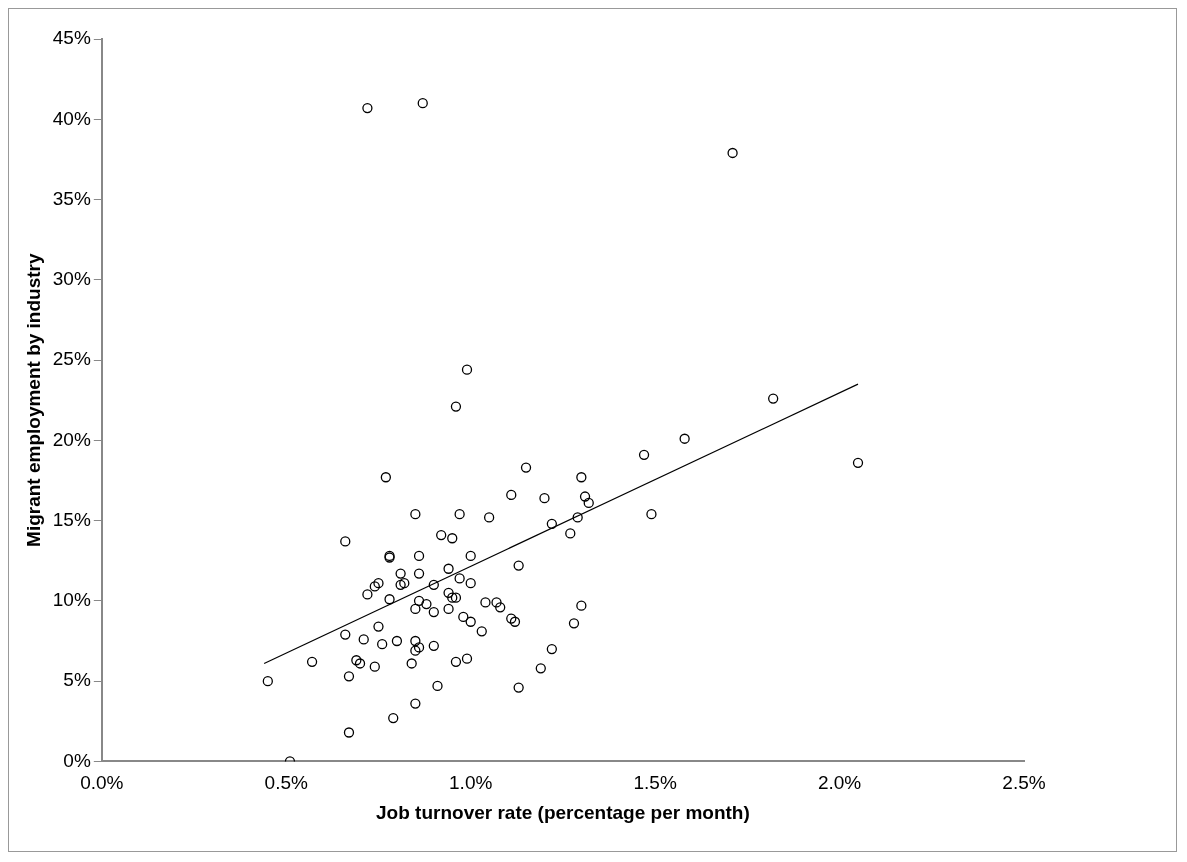 This screenshot has width=1187, height=862. Describe the element at coordinates (33, 400) in the screenshot. I see `y-axis-title: Migrant employment by industry` at that location.